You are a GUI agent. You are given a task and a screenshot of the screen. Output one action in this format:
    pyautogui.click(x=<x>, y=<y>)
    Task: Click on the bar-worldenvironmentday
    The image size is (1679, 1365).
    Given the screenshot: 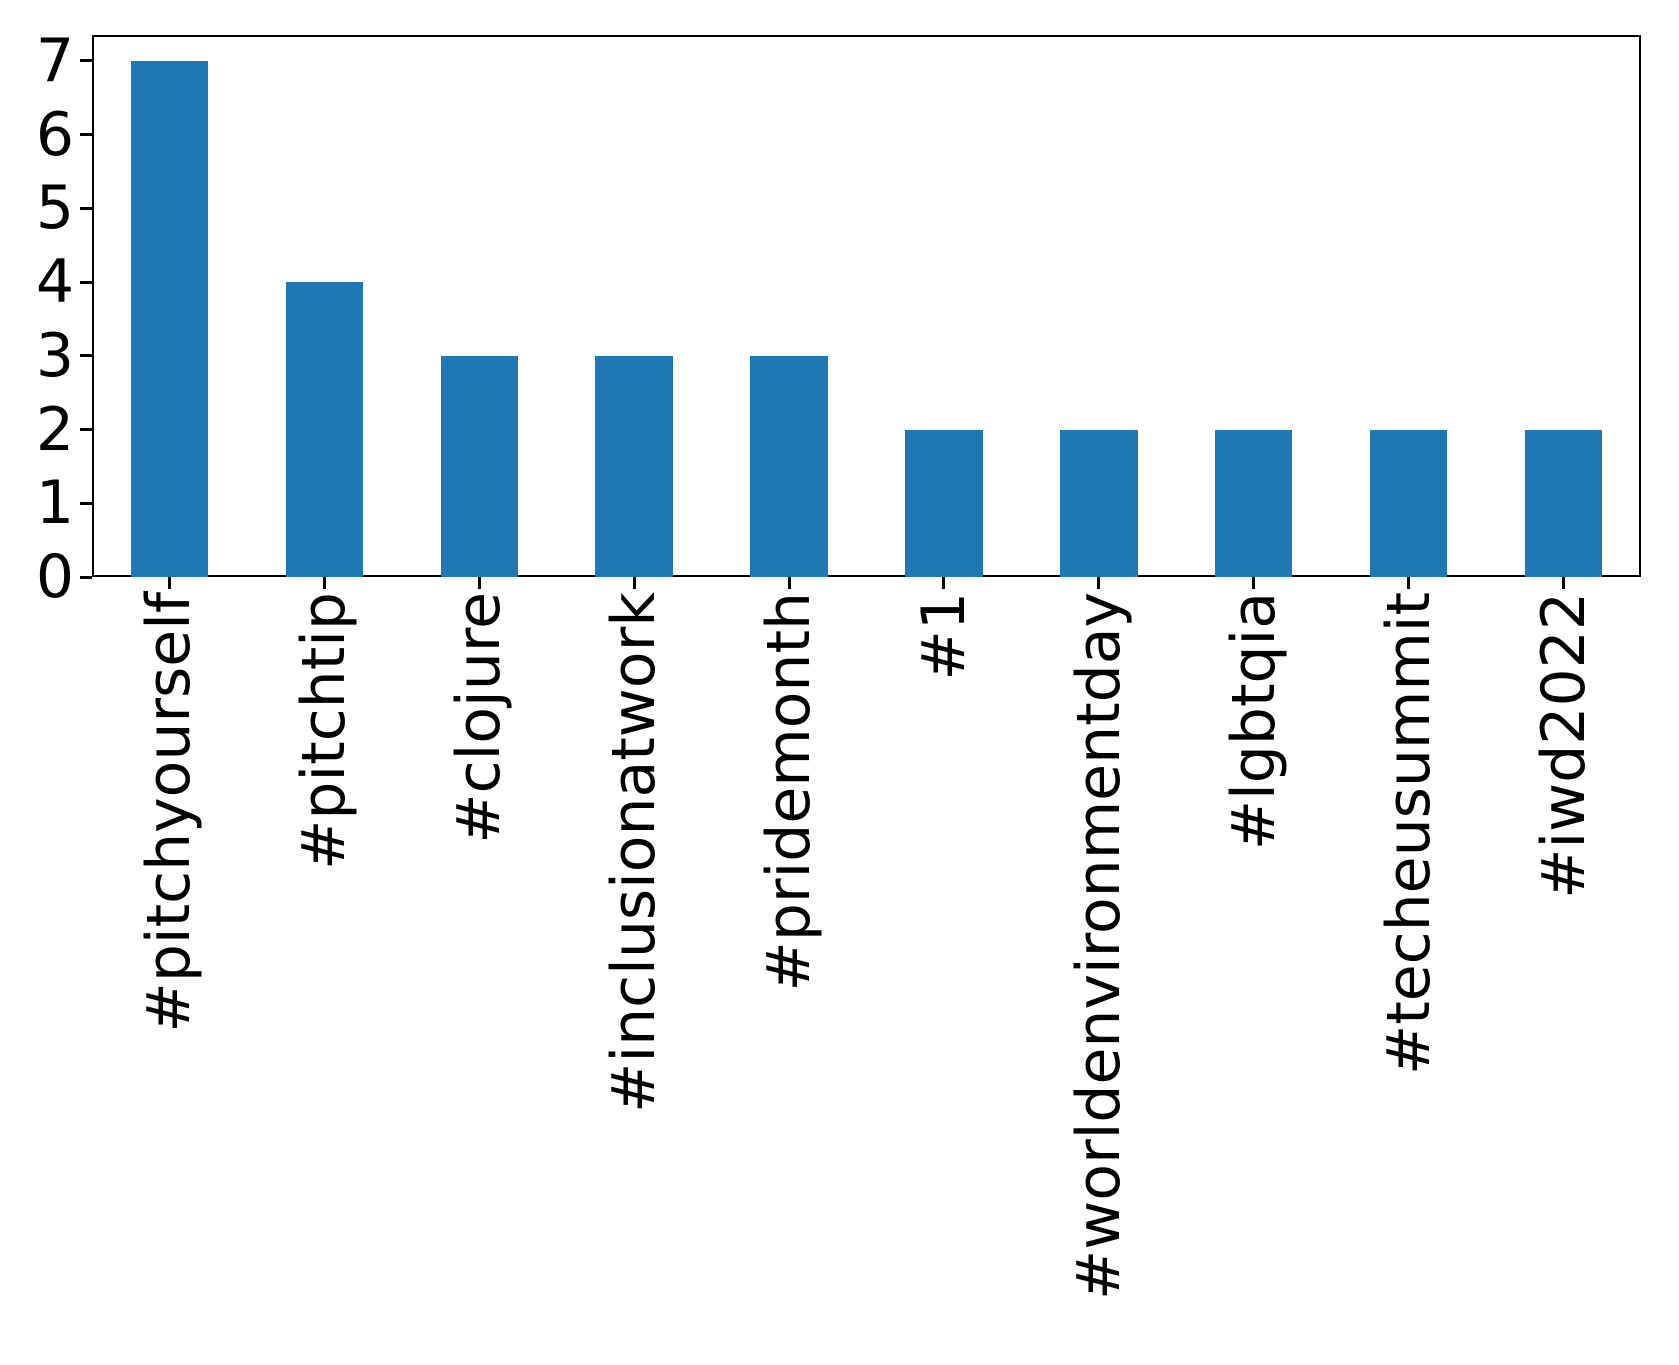 What is the action you would take?
    pyautogui.click(x=1099, y=503)
    